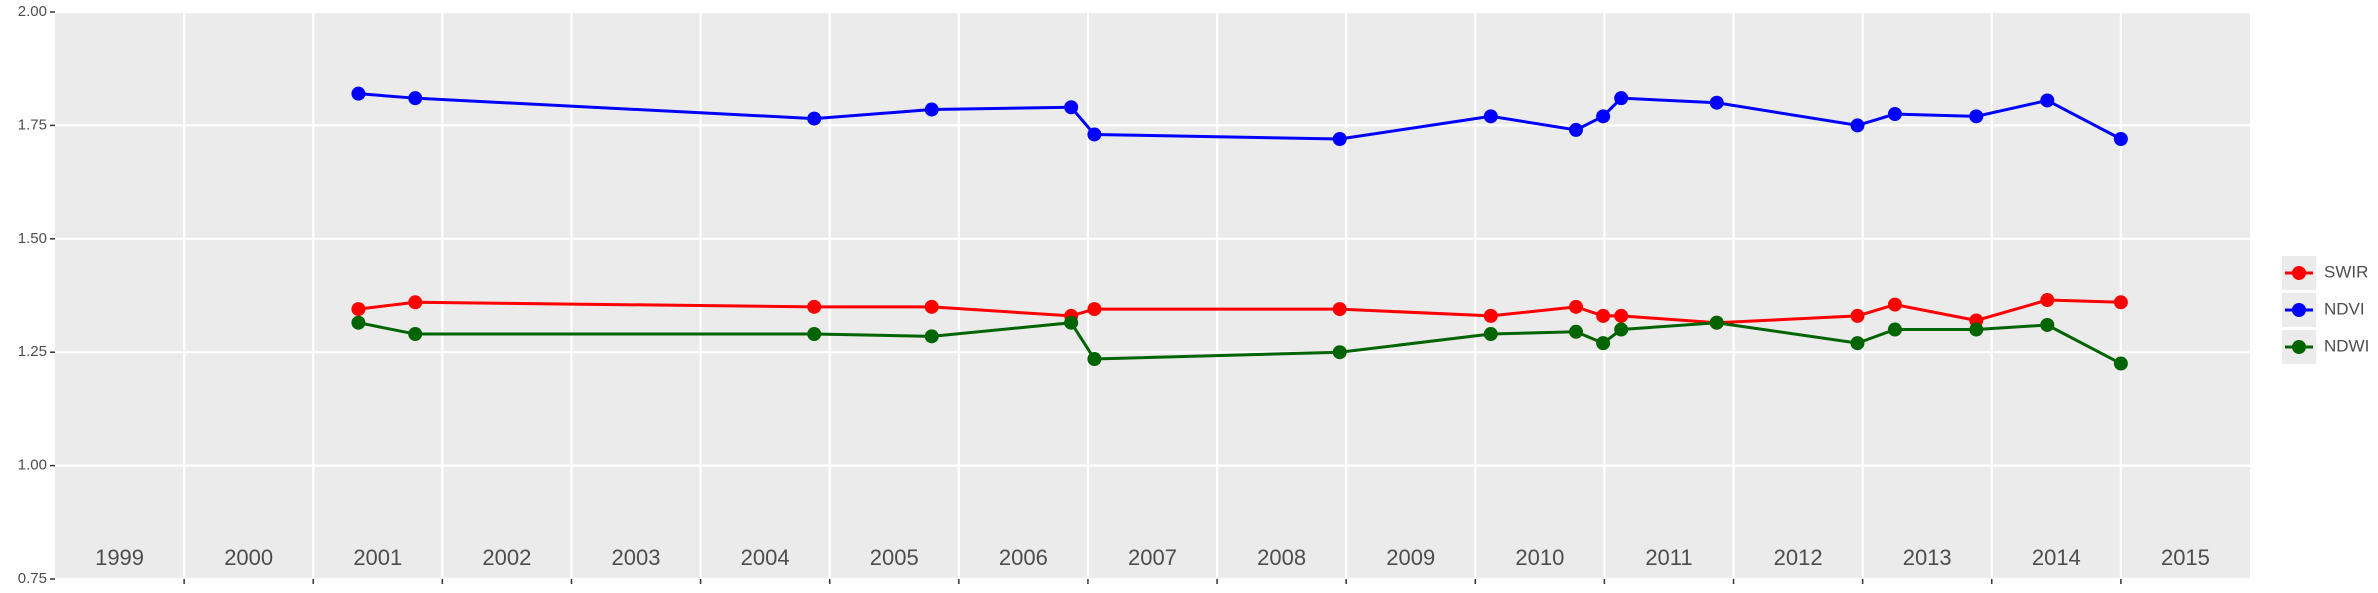  Describe the element at coordinates (2344, 308) in the screenshot. I see `legend-label: NDVI` at that location.